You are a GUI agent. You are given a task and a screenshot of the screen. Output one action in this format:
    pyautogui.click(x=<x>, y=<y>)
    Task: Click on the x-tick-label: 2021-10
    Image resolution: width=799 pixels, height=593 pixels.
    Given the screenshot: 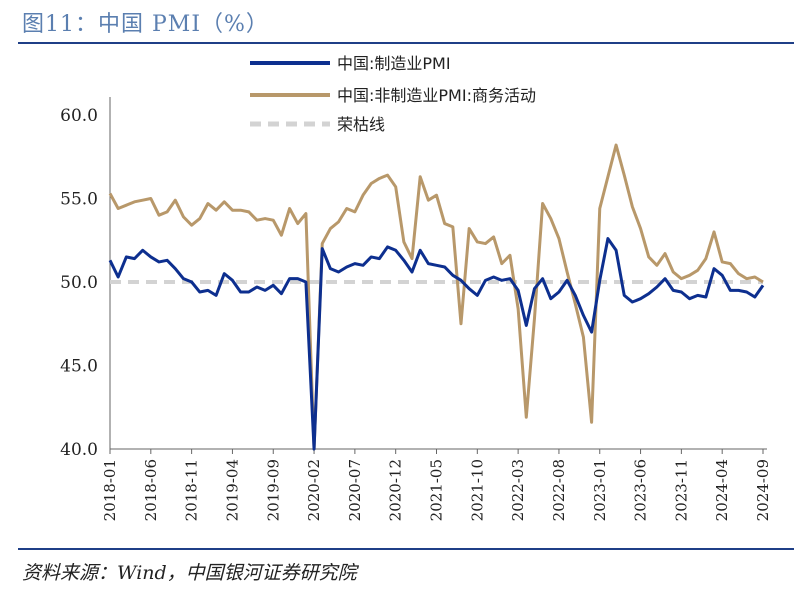 What is the action you would take?
    pyautogui.click(x=477, y=490)
    